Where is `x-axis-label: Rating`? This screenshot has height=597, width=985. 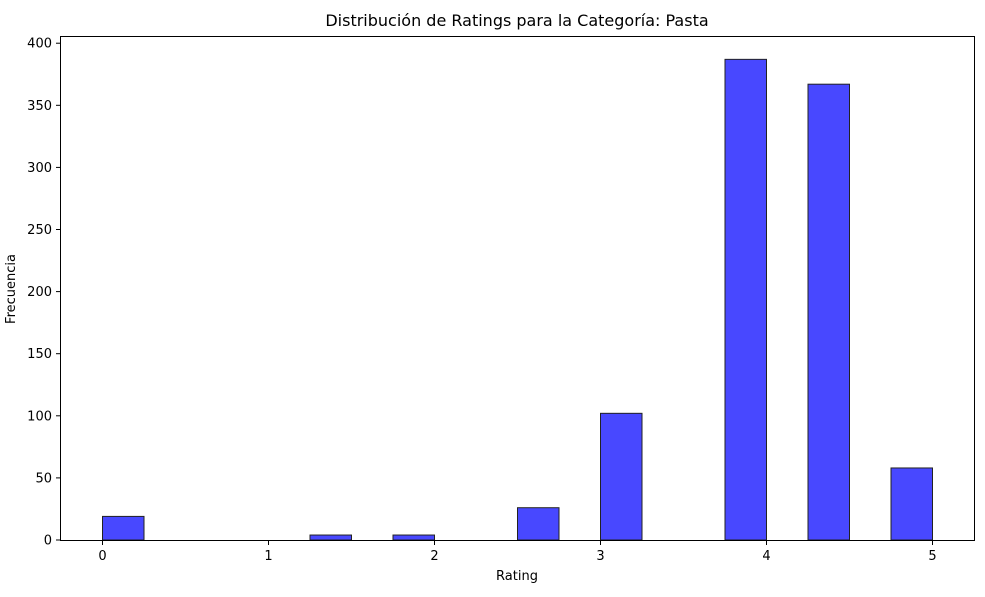
x-axis-label: Rating is located at coordinates (517, 576).